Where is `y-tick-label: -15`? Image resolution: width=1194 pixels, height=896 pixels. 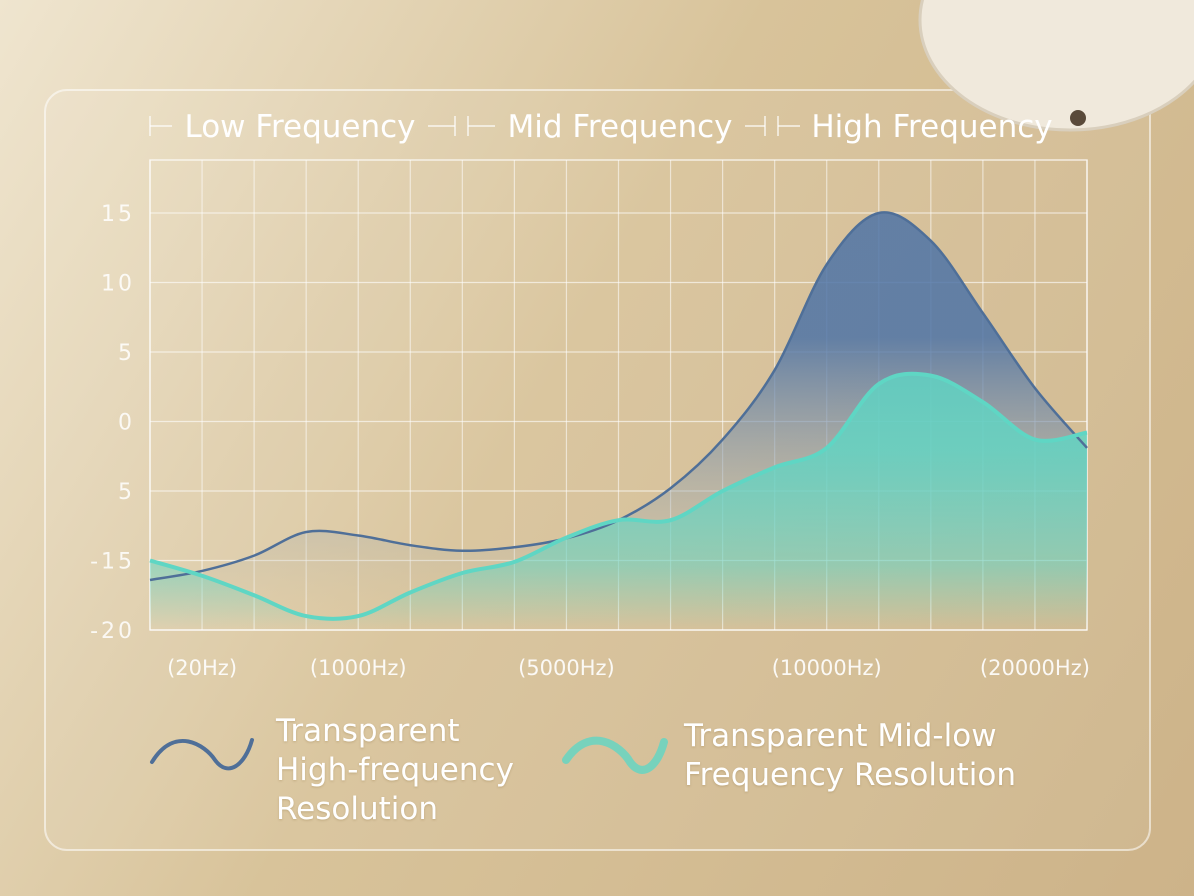 y-tick-label: -15 is located at coordinates (112, 562).